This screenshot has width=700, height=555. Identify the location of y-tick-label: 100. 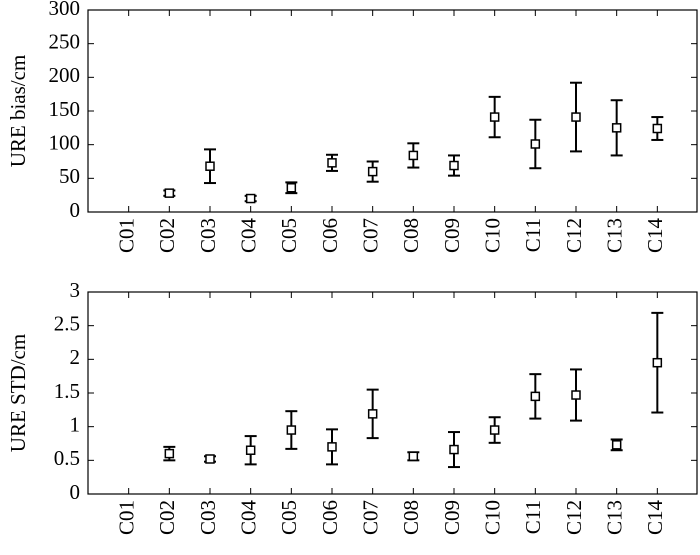
(65, 142).